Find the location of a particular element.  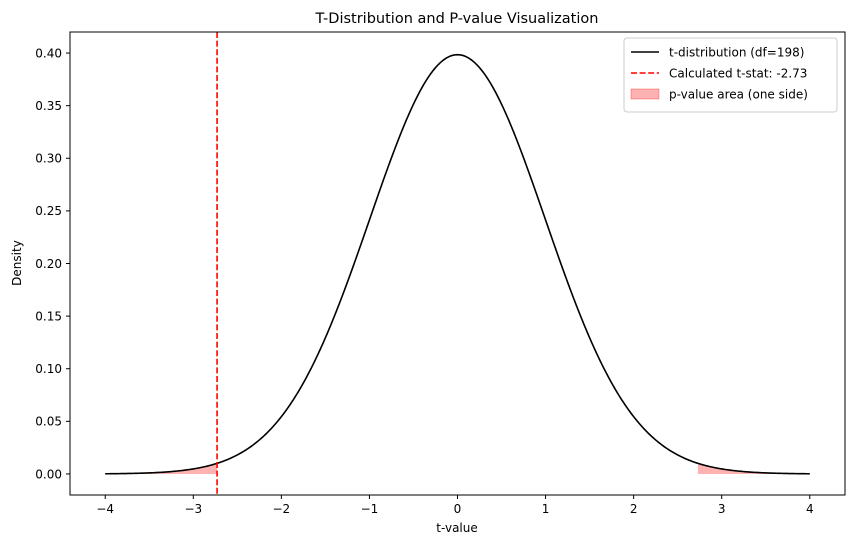

x-tick-label: 4 is located at coordinates (810, 509).